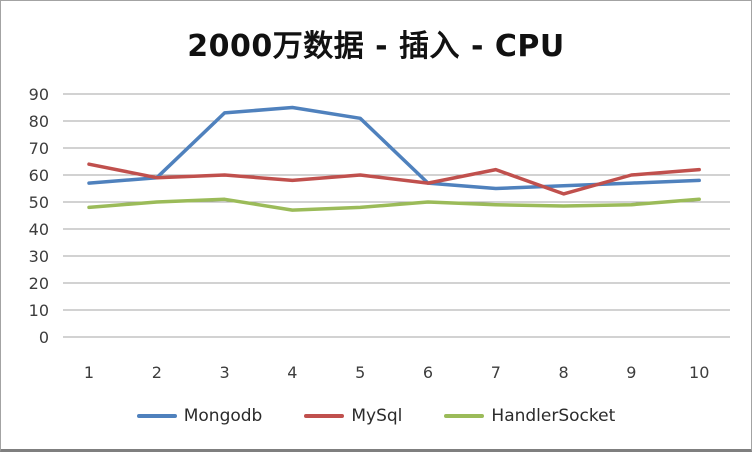  Describe the element at coordinates (39, 94) in the screenshot. I see `y-tick-label: 90` at that location.